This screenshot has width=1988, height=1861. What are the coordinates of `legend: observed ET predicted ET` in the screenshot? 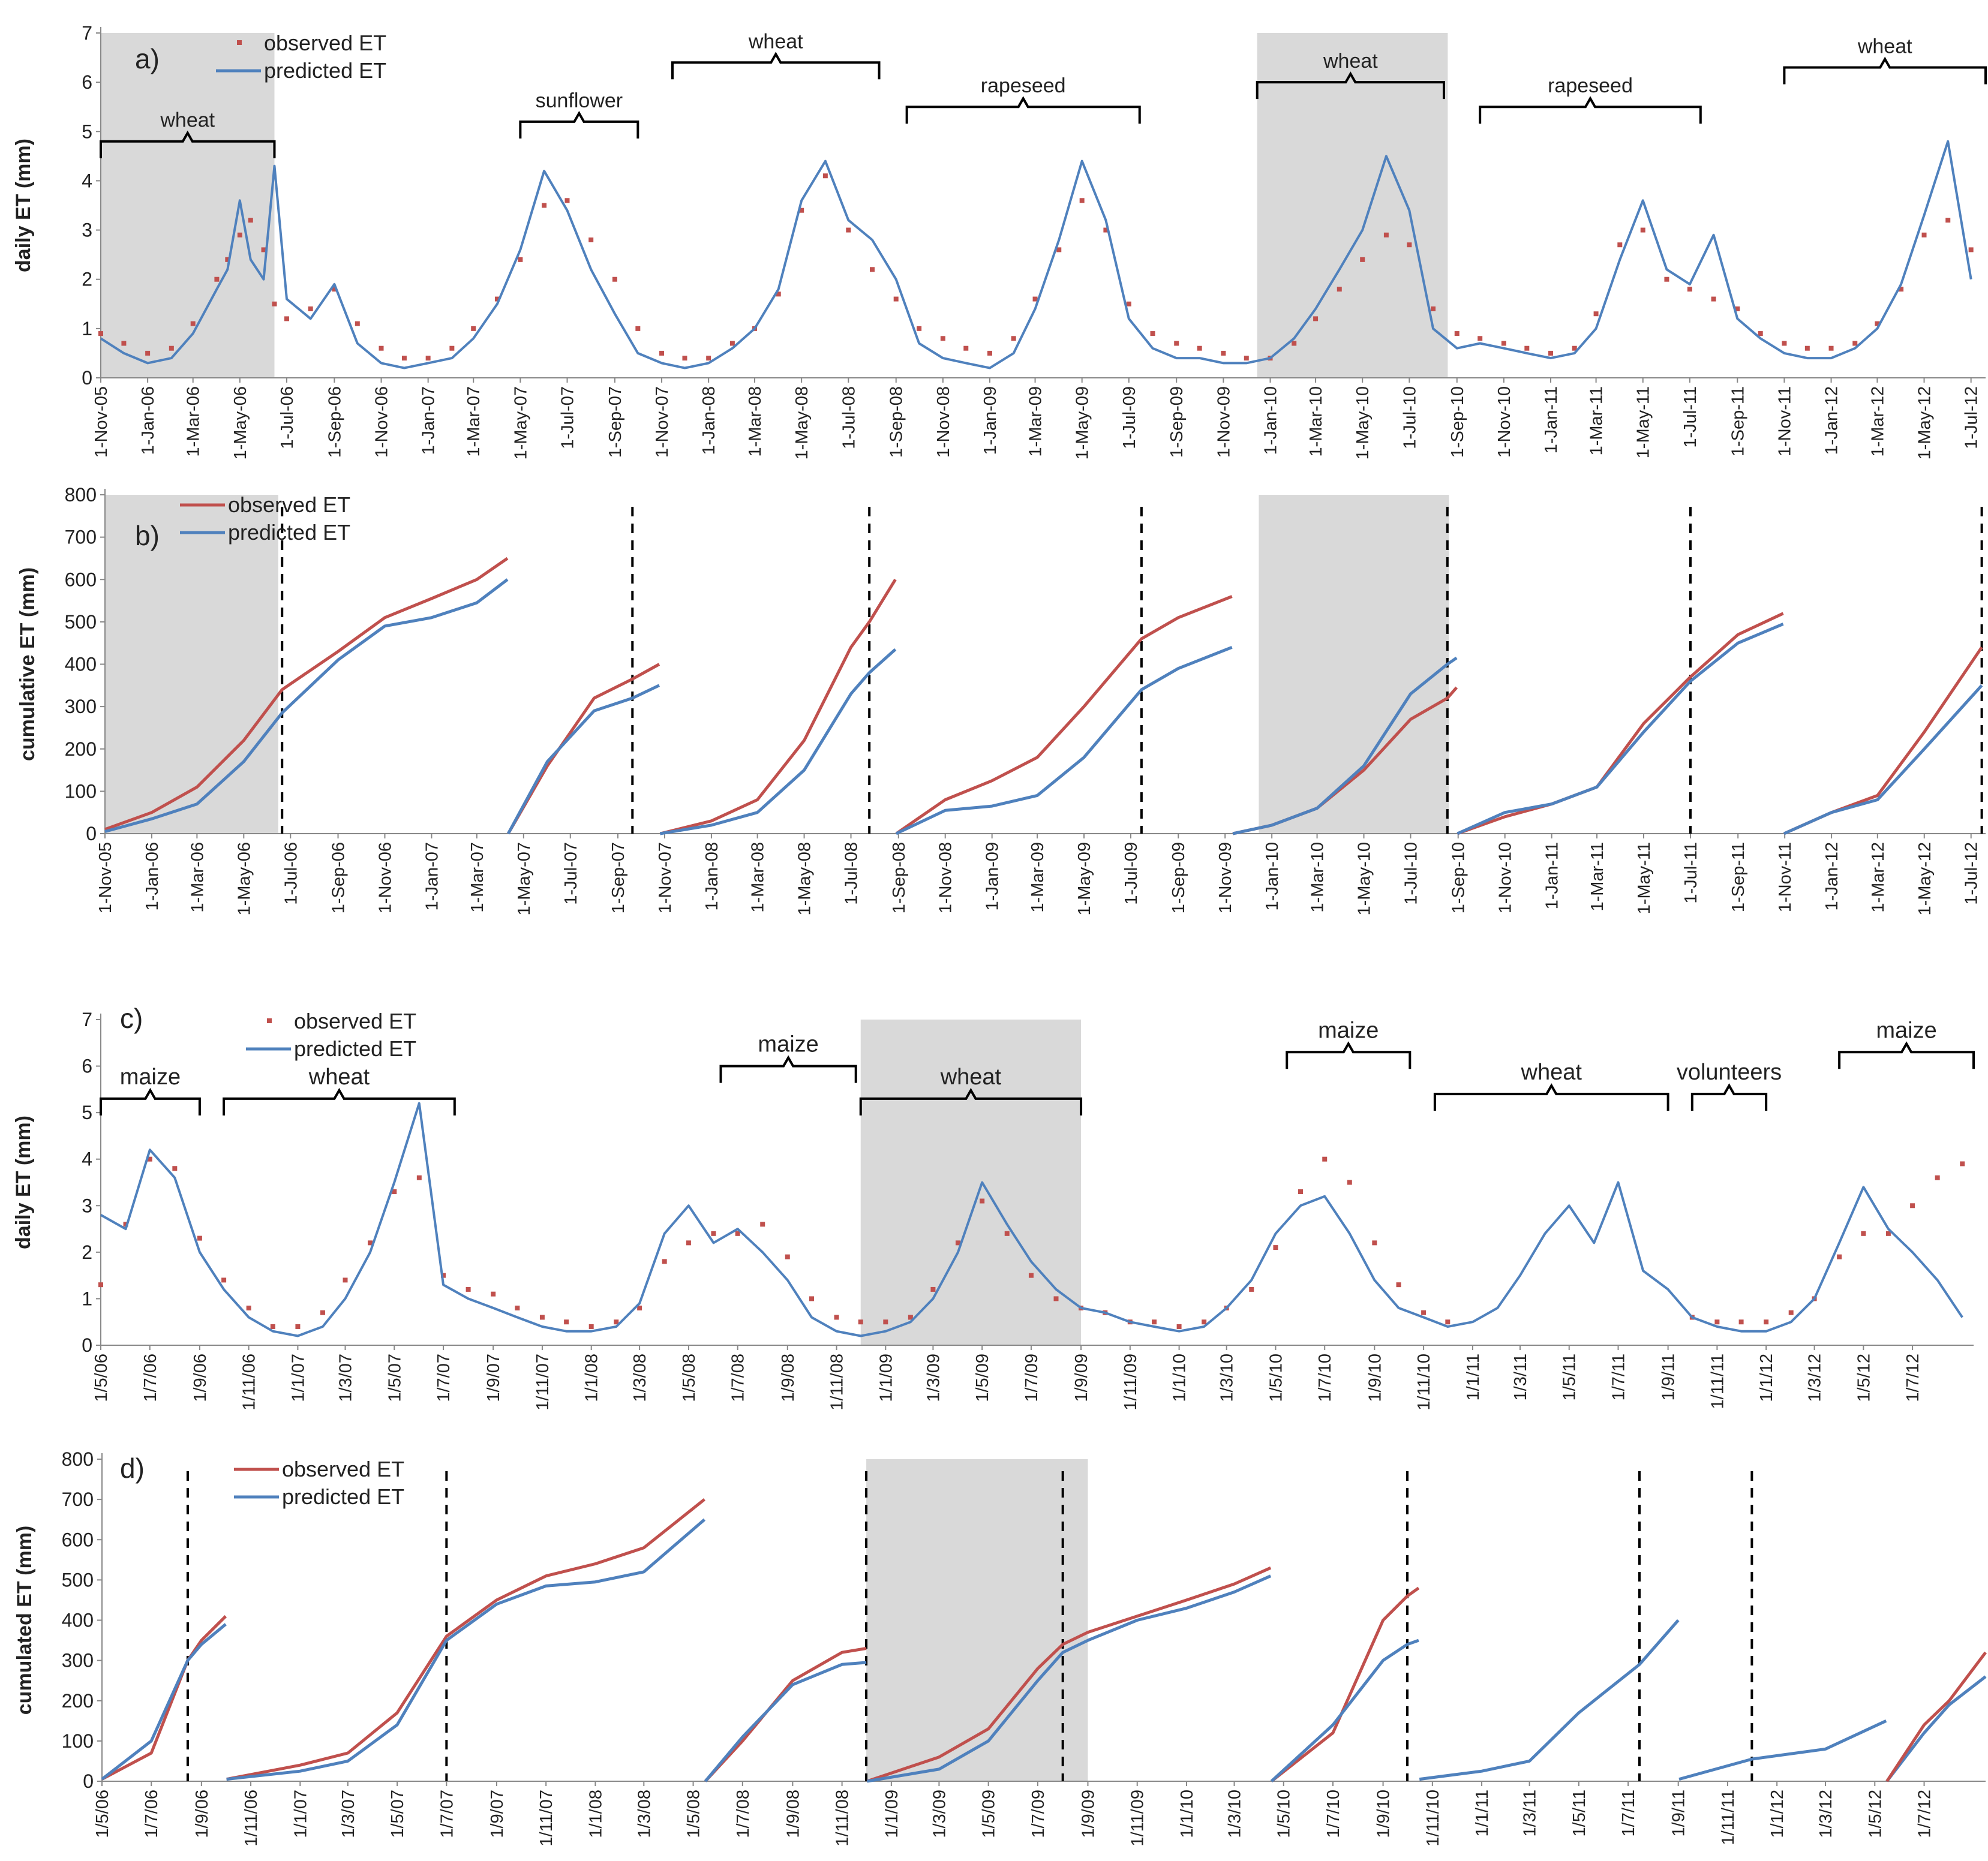 It's located at (331, 1035).